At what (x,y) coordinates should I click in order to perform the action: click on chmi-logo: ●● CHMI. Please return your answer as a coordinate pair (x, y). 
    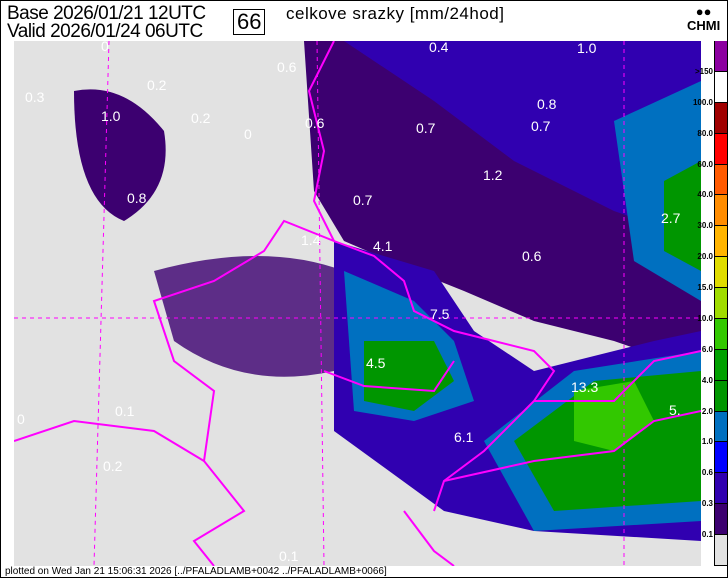
    Looking at the image, I should click on (703, 19).